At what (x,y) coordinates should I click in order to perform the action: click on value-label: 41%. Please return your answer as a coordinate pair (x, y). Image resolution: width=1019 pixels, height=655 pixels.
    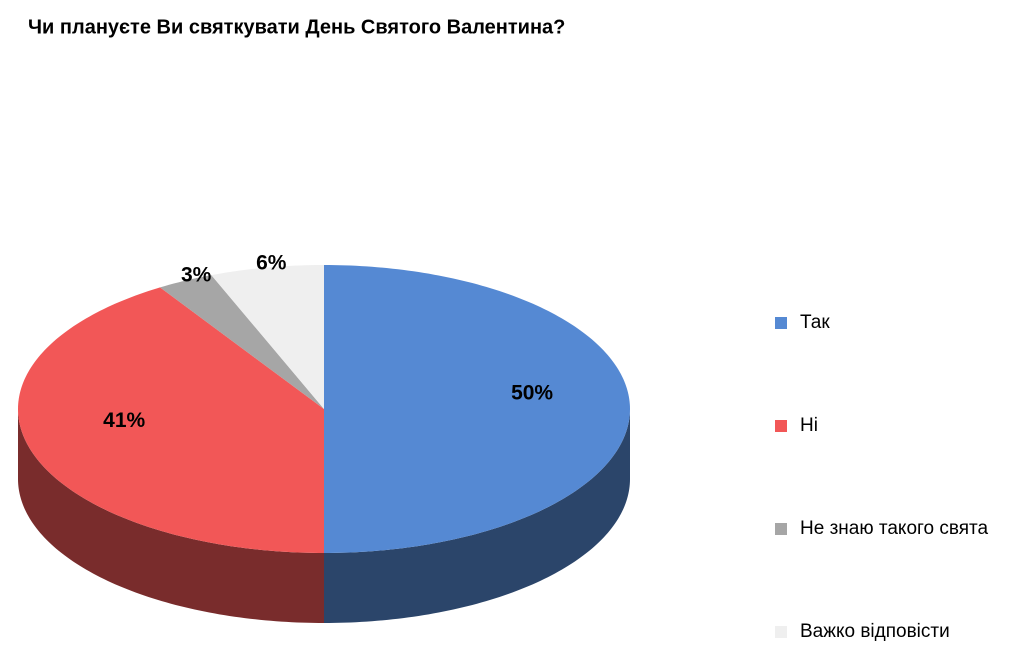
    Looking at the image, I should click on (124, 420).